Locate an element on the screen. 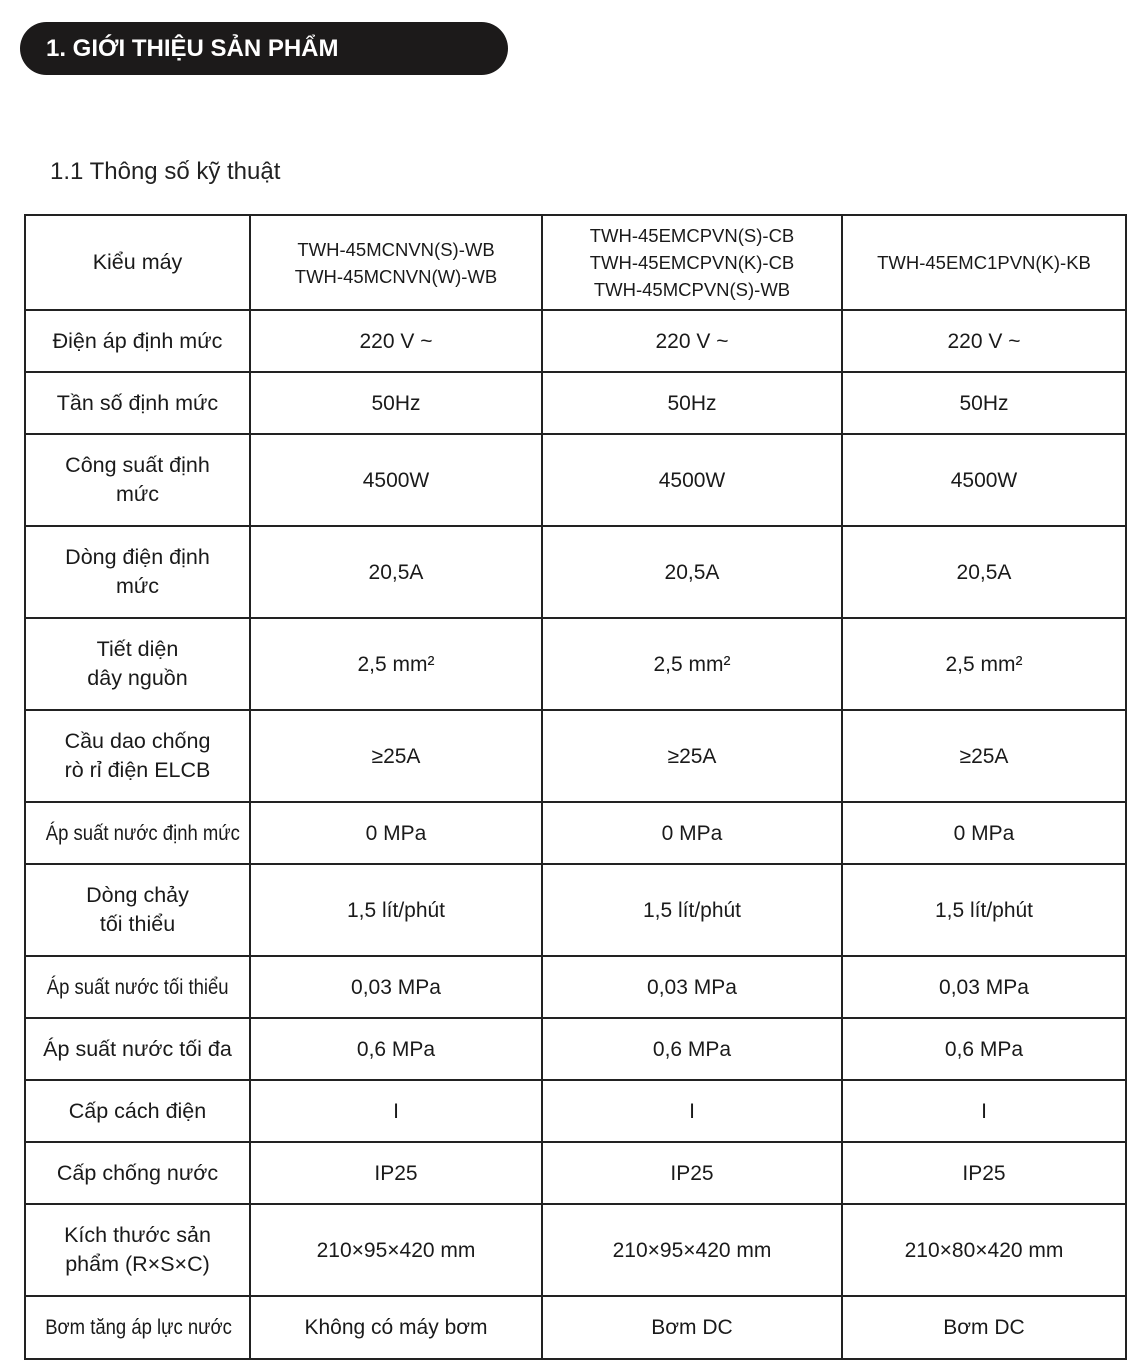  table-row: Cấp chống nước IP25 IP25 IP25 is located at coordinates (575, 1173).